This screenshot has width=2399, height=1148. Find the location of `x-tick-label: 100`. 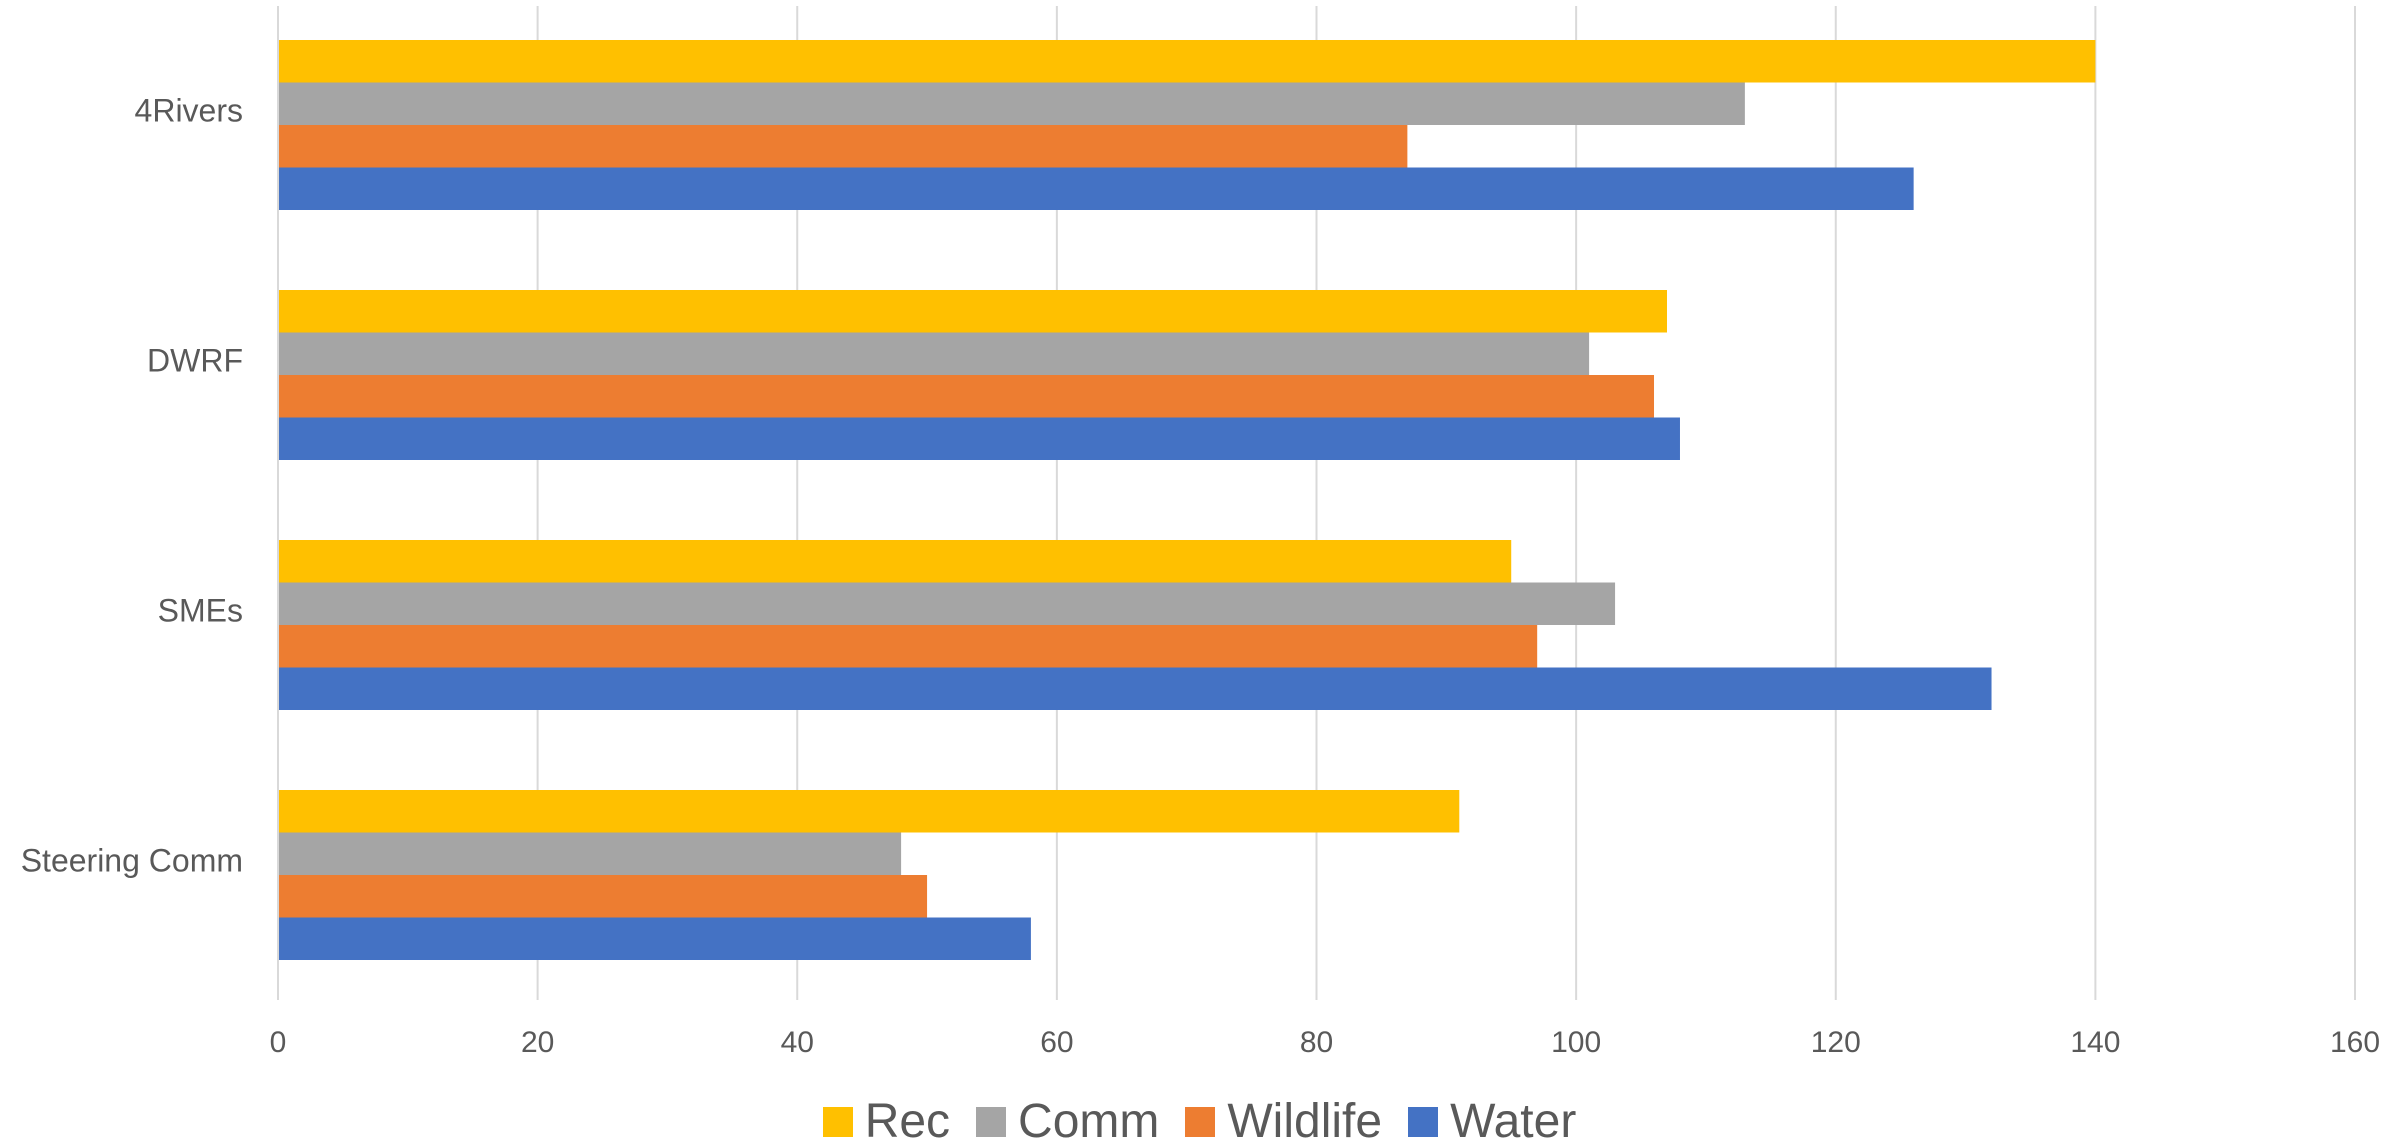

x-tick-label: 100 is located at coordinates (1576, 1042).